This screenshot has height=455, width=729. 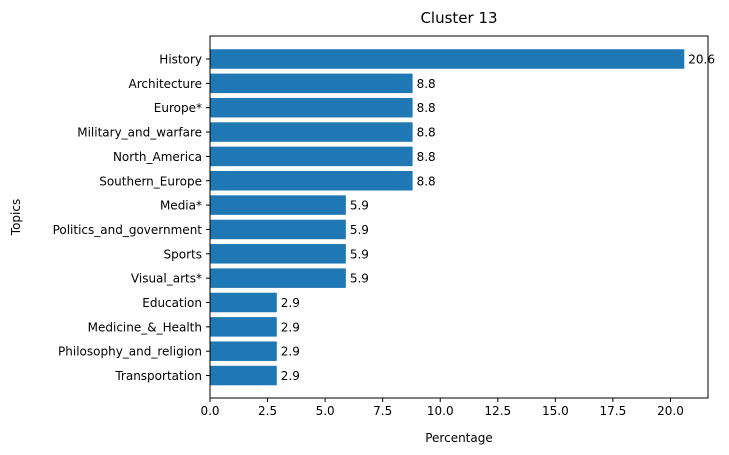 What do you see at coordinates (172, 303) in the screenshot?
I see `y-tick-label: Education` at bounding box center [172, 303].